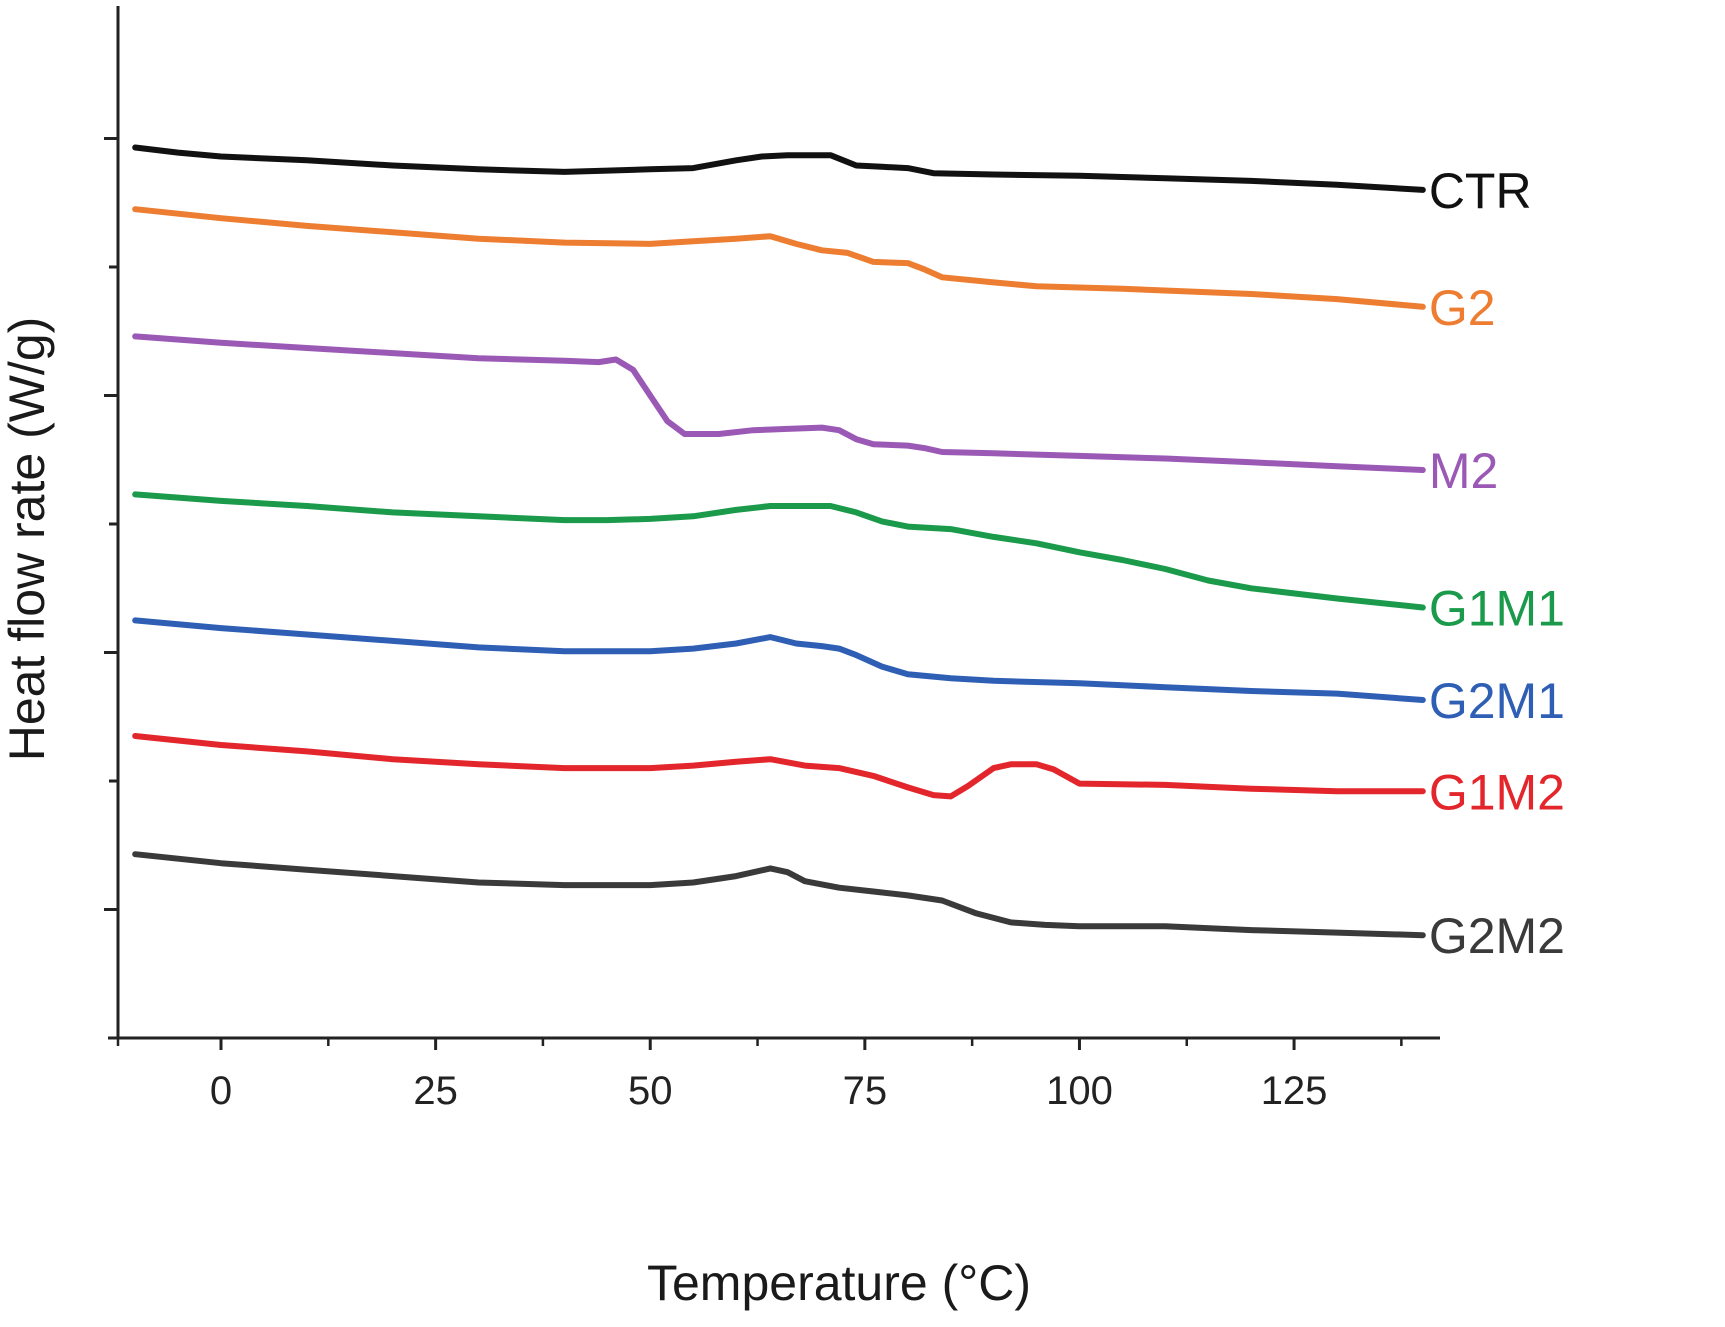 This screenshot has height=1327, width=1725. I want to click on series-label-g2m2: G2M2, so click(1497, 936).